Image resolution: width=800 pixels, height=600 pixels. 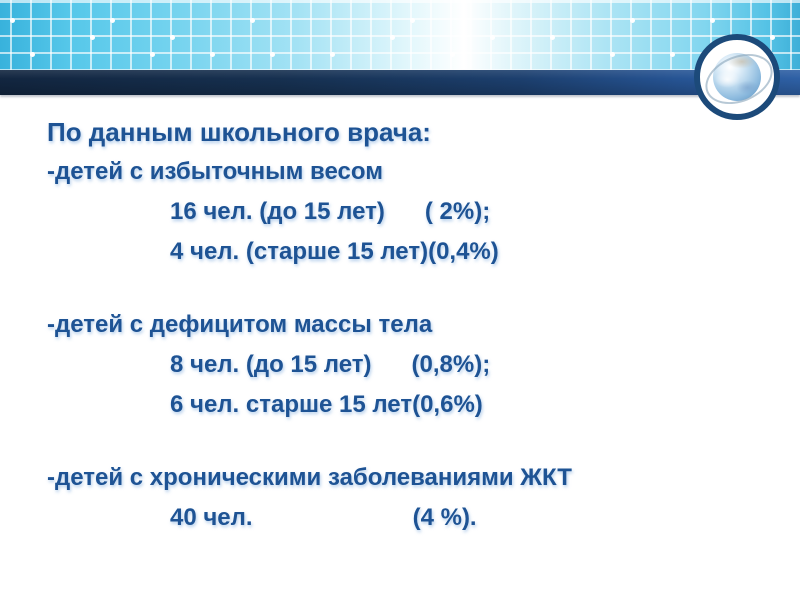 What do you see at coordinates (326, 404) in the screenshot?
I see `detail-line: 6 чел. старше 15 лет(0,6%)` at bounding box center [326, 404].